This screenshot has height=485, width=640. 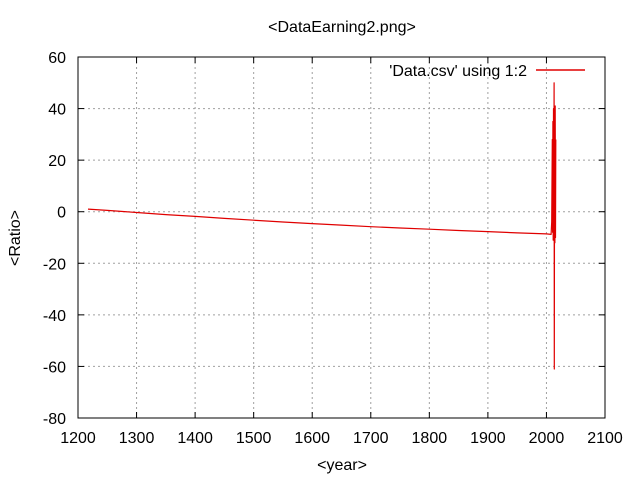 What do you see at coordinates (371, 438) in the screenshot?
I see `x-tick-label: 1700` at bounding box center [371, 438].